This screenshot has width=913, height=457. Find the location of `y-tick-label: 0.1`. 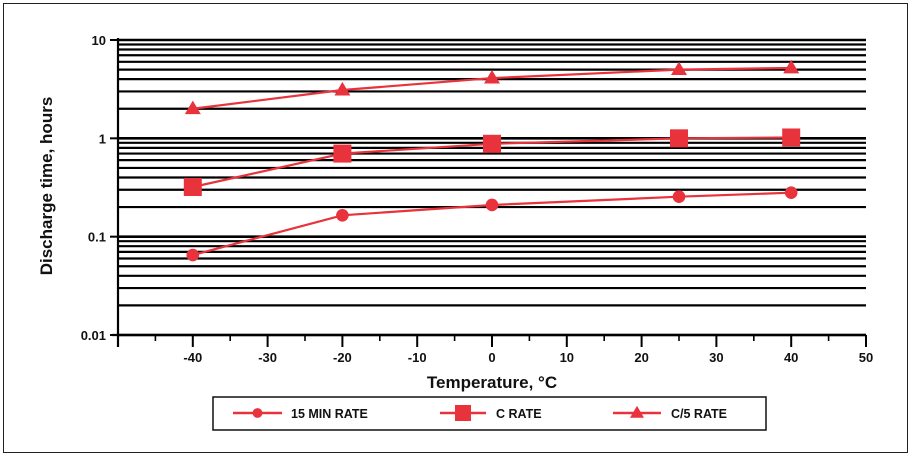

y-tick-label: 0.1 is located at coordinates (97, 237).